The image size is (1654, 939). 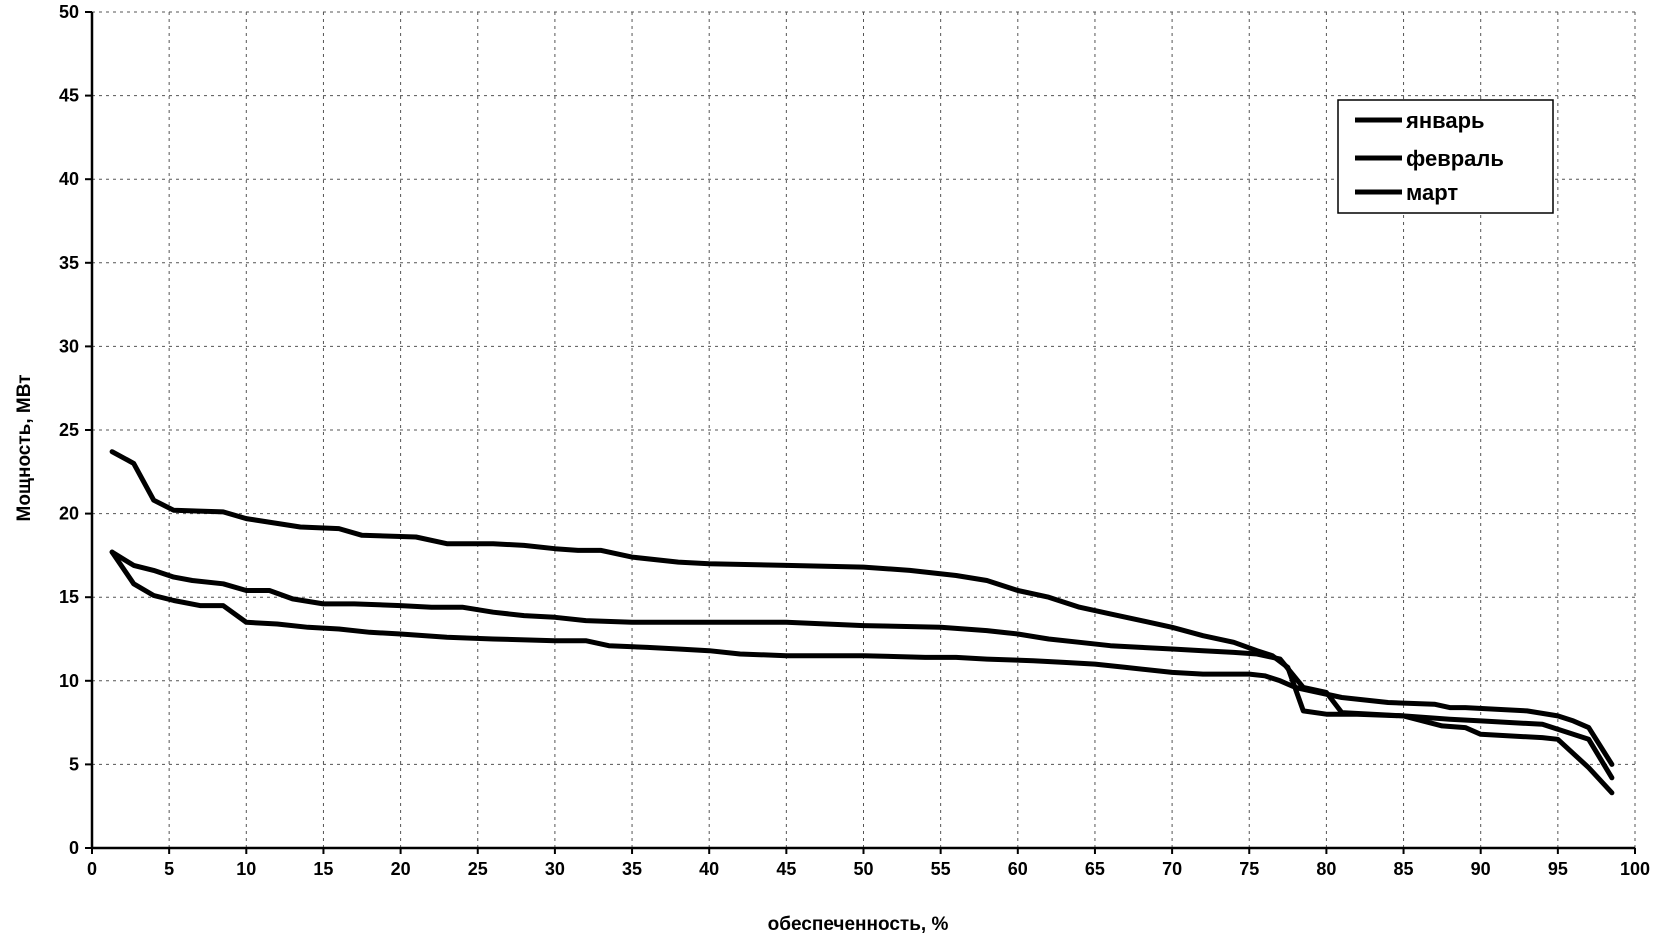 What do you see at coordinates (246, 869) in the screenshot?
I see `x-tick-label-10: 10` at bounding box center [246, 869].